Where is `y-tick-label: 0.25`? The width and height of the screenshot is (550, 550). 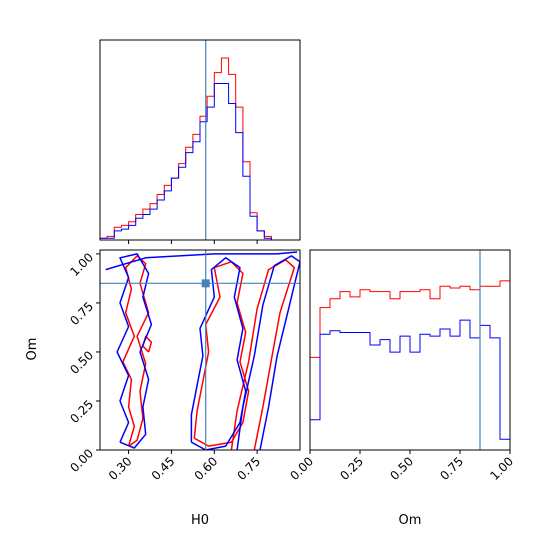
y-tick-label: 0.25 is located at coordinates (81, 411).